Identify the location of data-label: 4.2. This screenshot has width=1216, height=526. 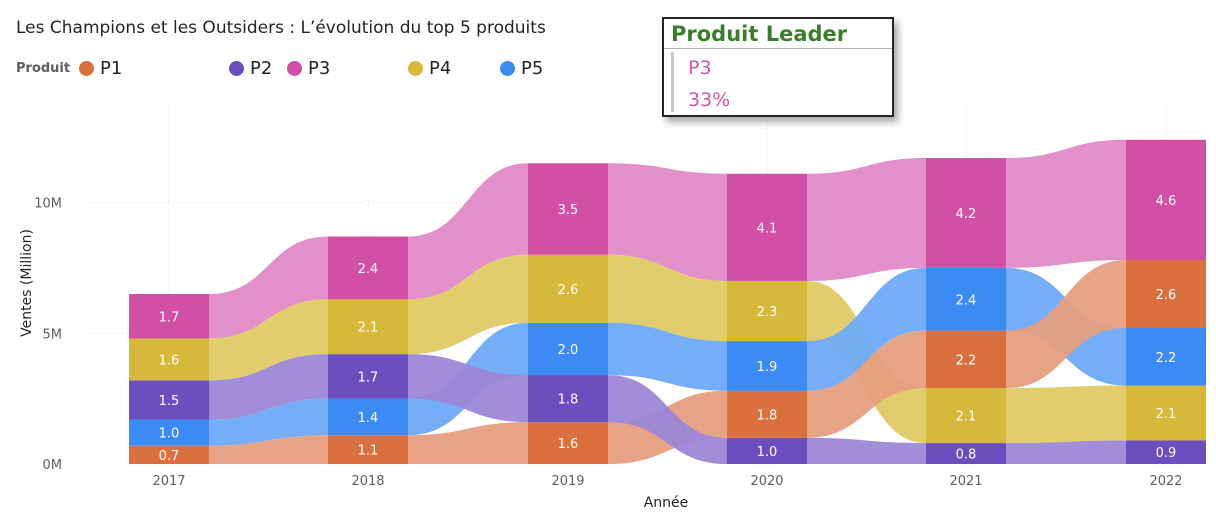
(966, 214).